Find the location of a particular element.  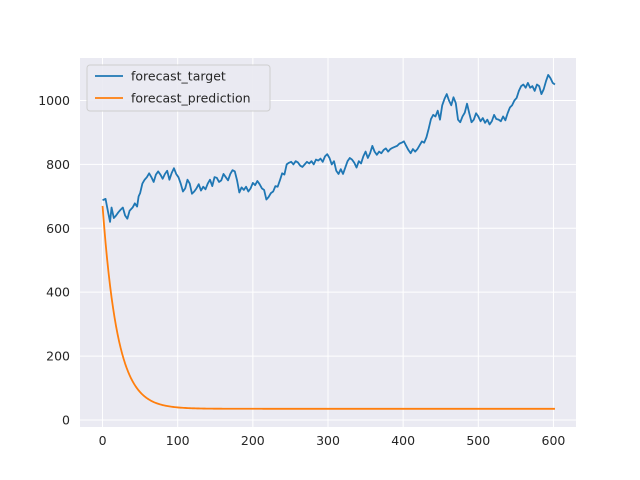

x-tick-label: 100 is located at coordinates (178, 440).